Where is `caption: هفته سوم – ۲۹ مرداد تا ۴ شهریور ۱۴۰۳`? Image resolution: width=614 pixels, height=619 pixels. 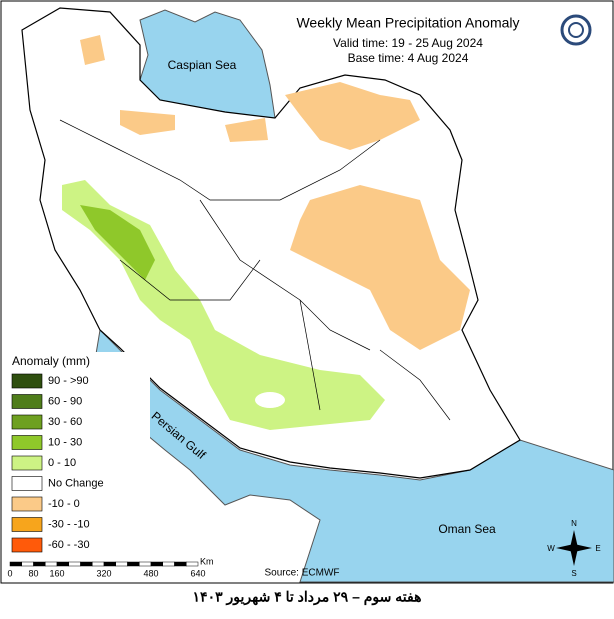
caption: هفته سوم – ۲۹ مرداد تا ۴ شهریور ۱۴۰۳ is located at coordinates (307, 597).